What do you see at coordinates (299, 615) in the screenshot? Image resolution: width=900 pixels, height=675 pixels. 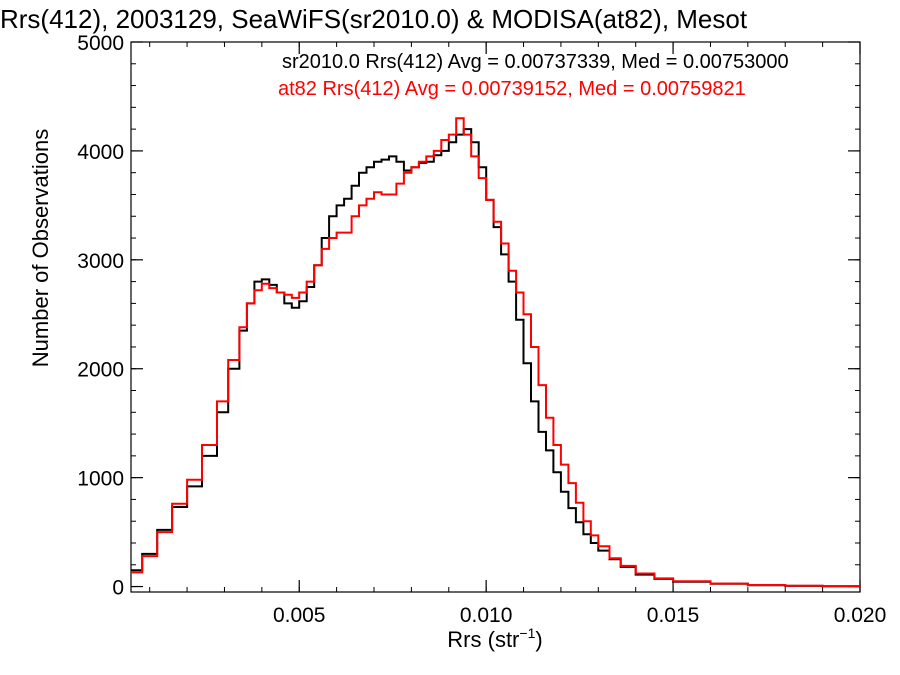 I see `x-tick-label: 0.005` at bounding box center [299, 615].